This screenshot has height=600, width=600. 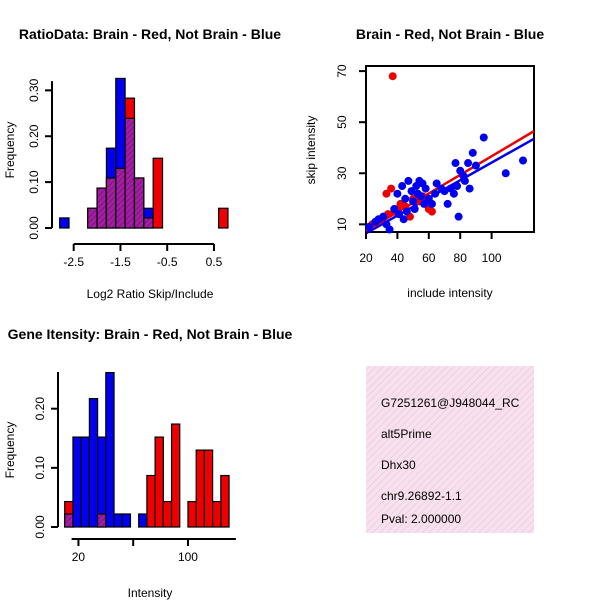 What do you see at coordinates (461, 258) in the screenshot?
I see `scatter-x-tick-label: 80` at bounding box center [461, 258].